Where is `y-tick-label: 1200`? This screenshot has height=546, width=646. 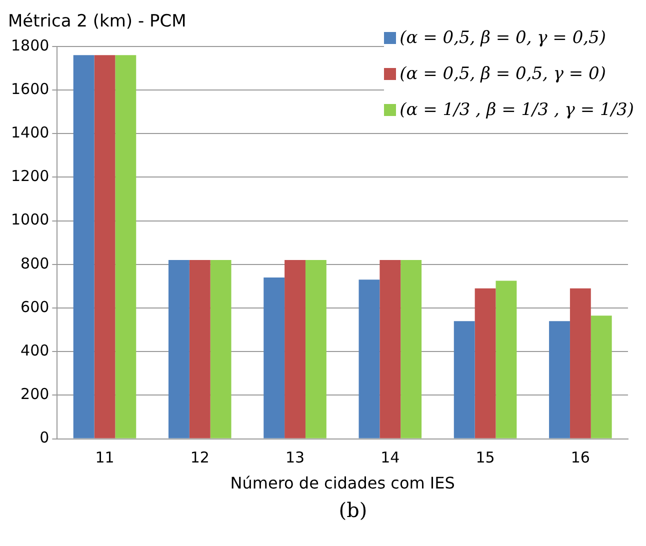
y-tick-label: 1200 is located at coordinates (30, 176).